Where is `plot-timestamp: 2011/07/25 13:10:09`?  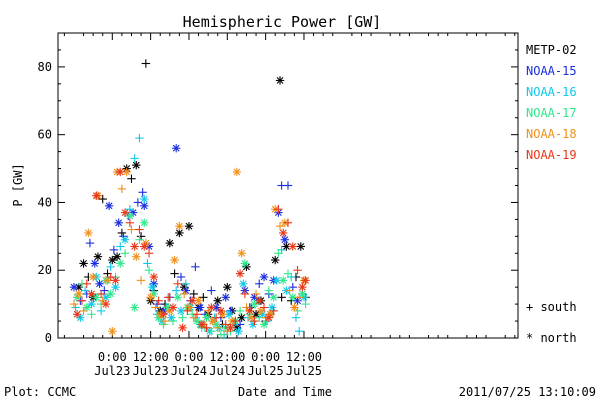
plot-timestamp: 2011/07/25 13:10:09 is located at coordinates (527, 392).